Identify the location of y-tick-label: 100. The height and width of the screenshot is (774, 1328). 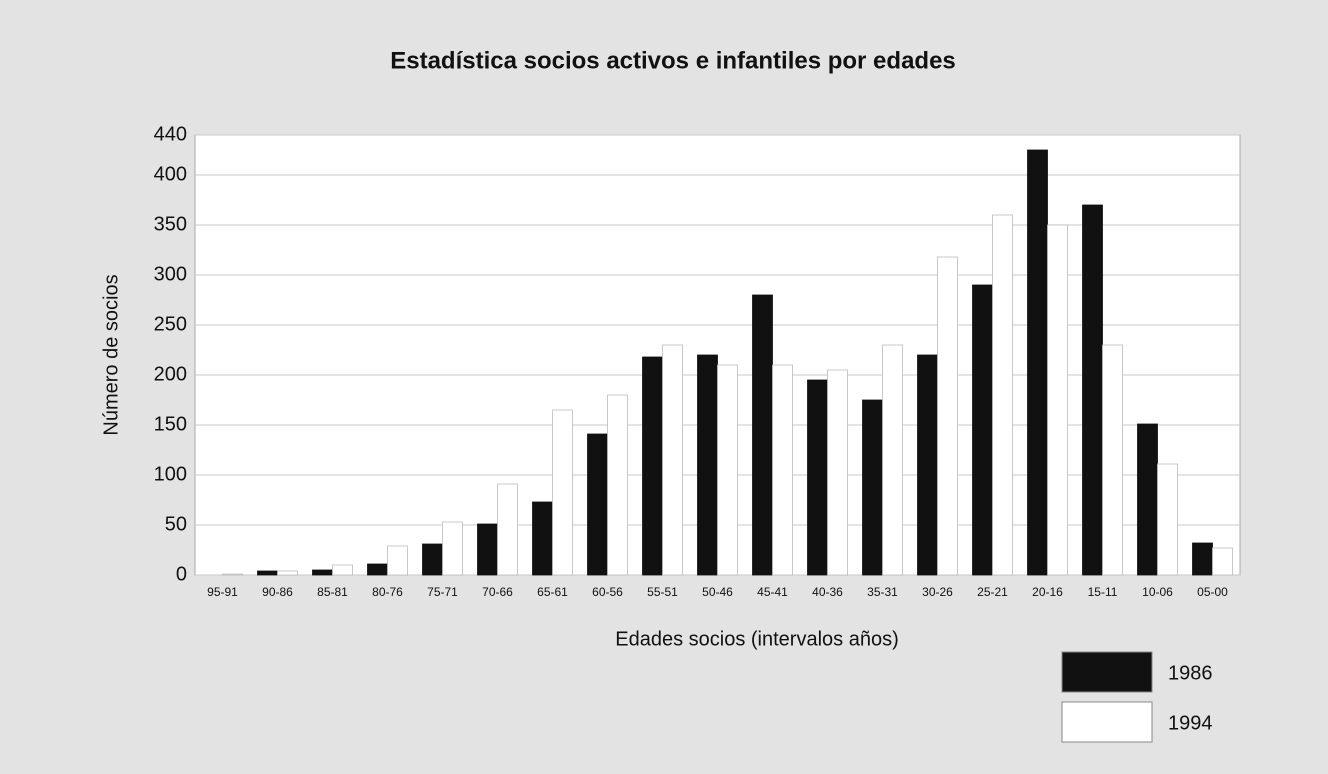
(170, 474).